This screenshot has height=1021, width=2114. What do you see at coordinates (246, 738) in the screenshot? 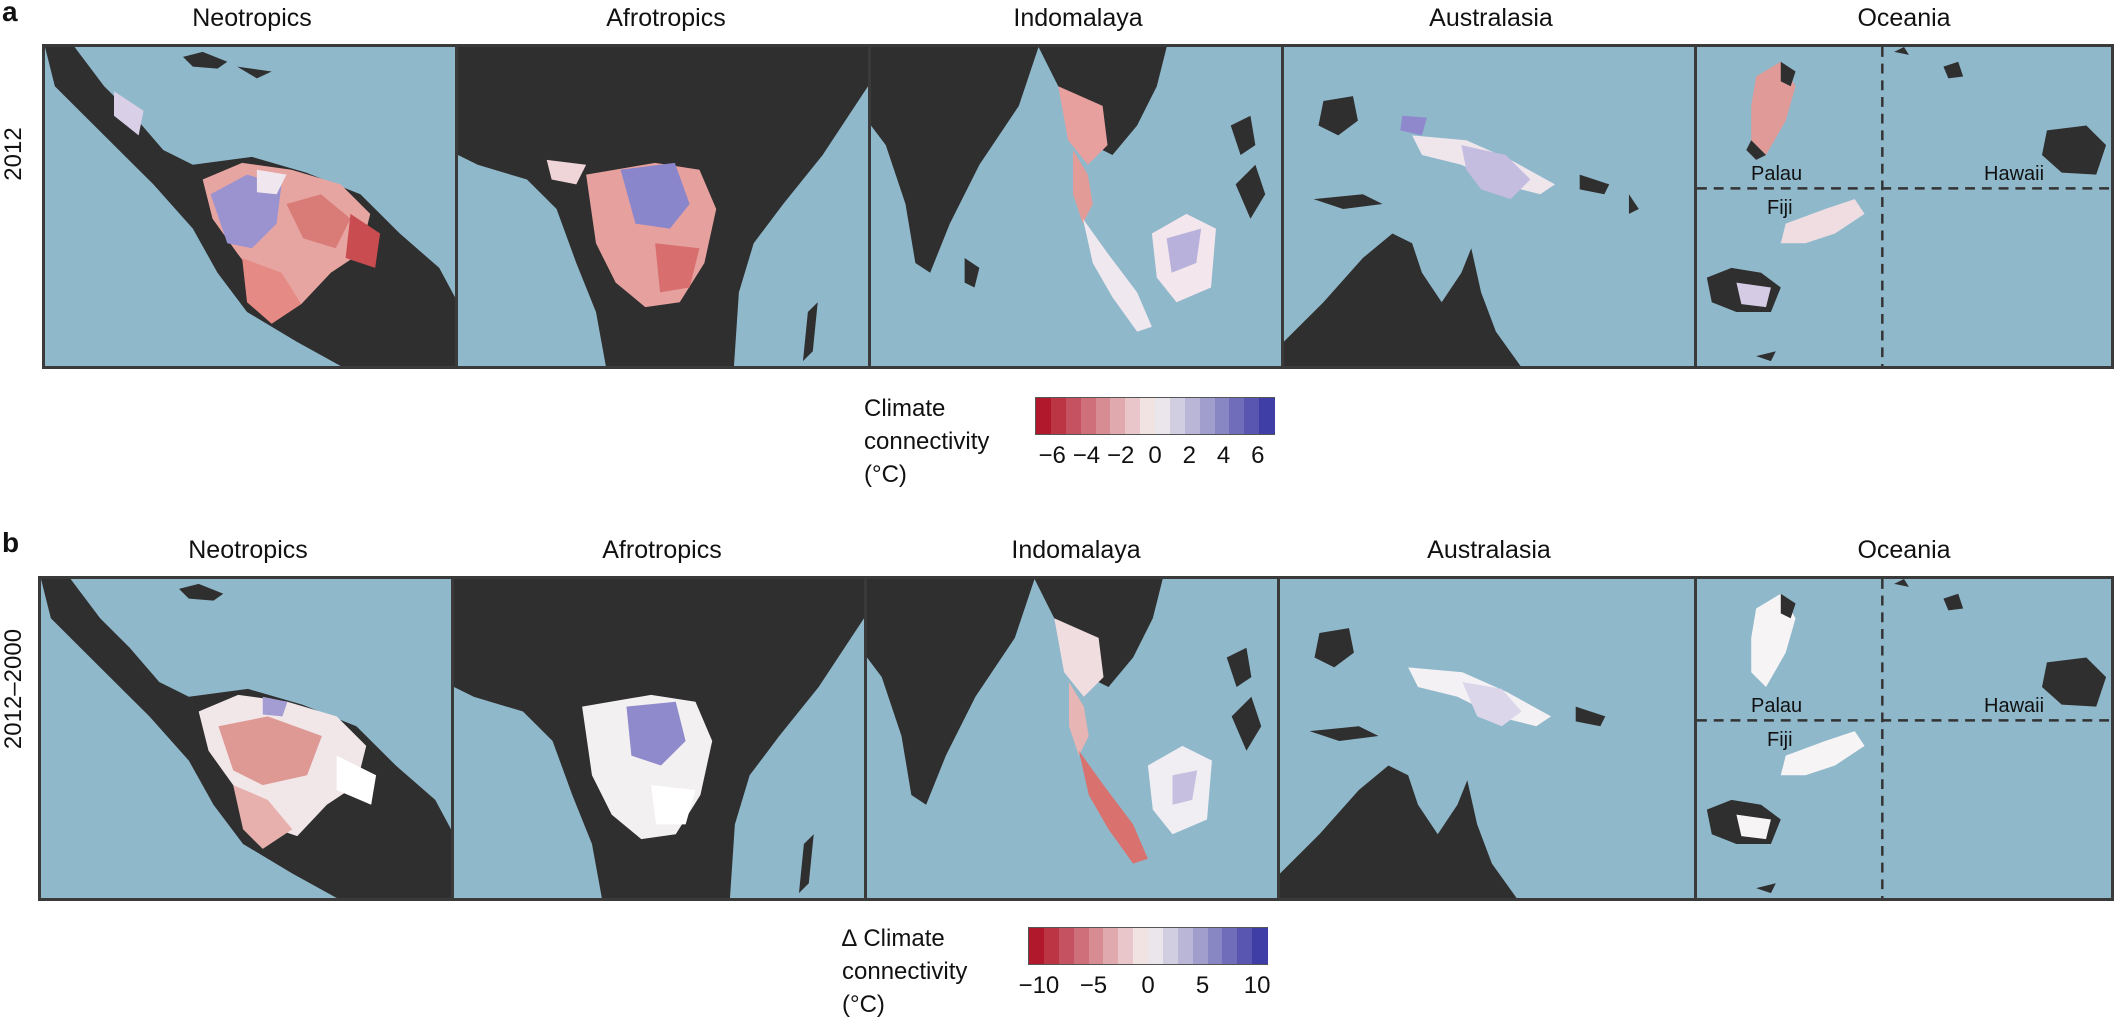
I see `panel-b-map-neotropics` at bounding box center [246, 738].